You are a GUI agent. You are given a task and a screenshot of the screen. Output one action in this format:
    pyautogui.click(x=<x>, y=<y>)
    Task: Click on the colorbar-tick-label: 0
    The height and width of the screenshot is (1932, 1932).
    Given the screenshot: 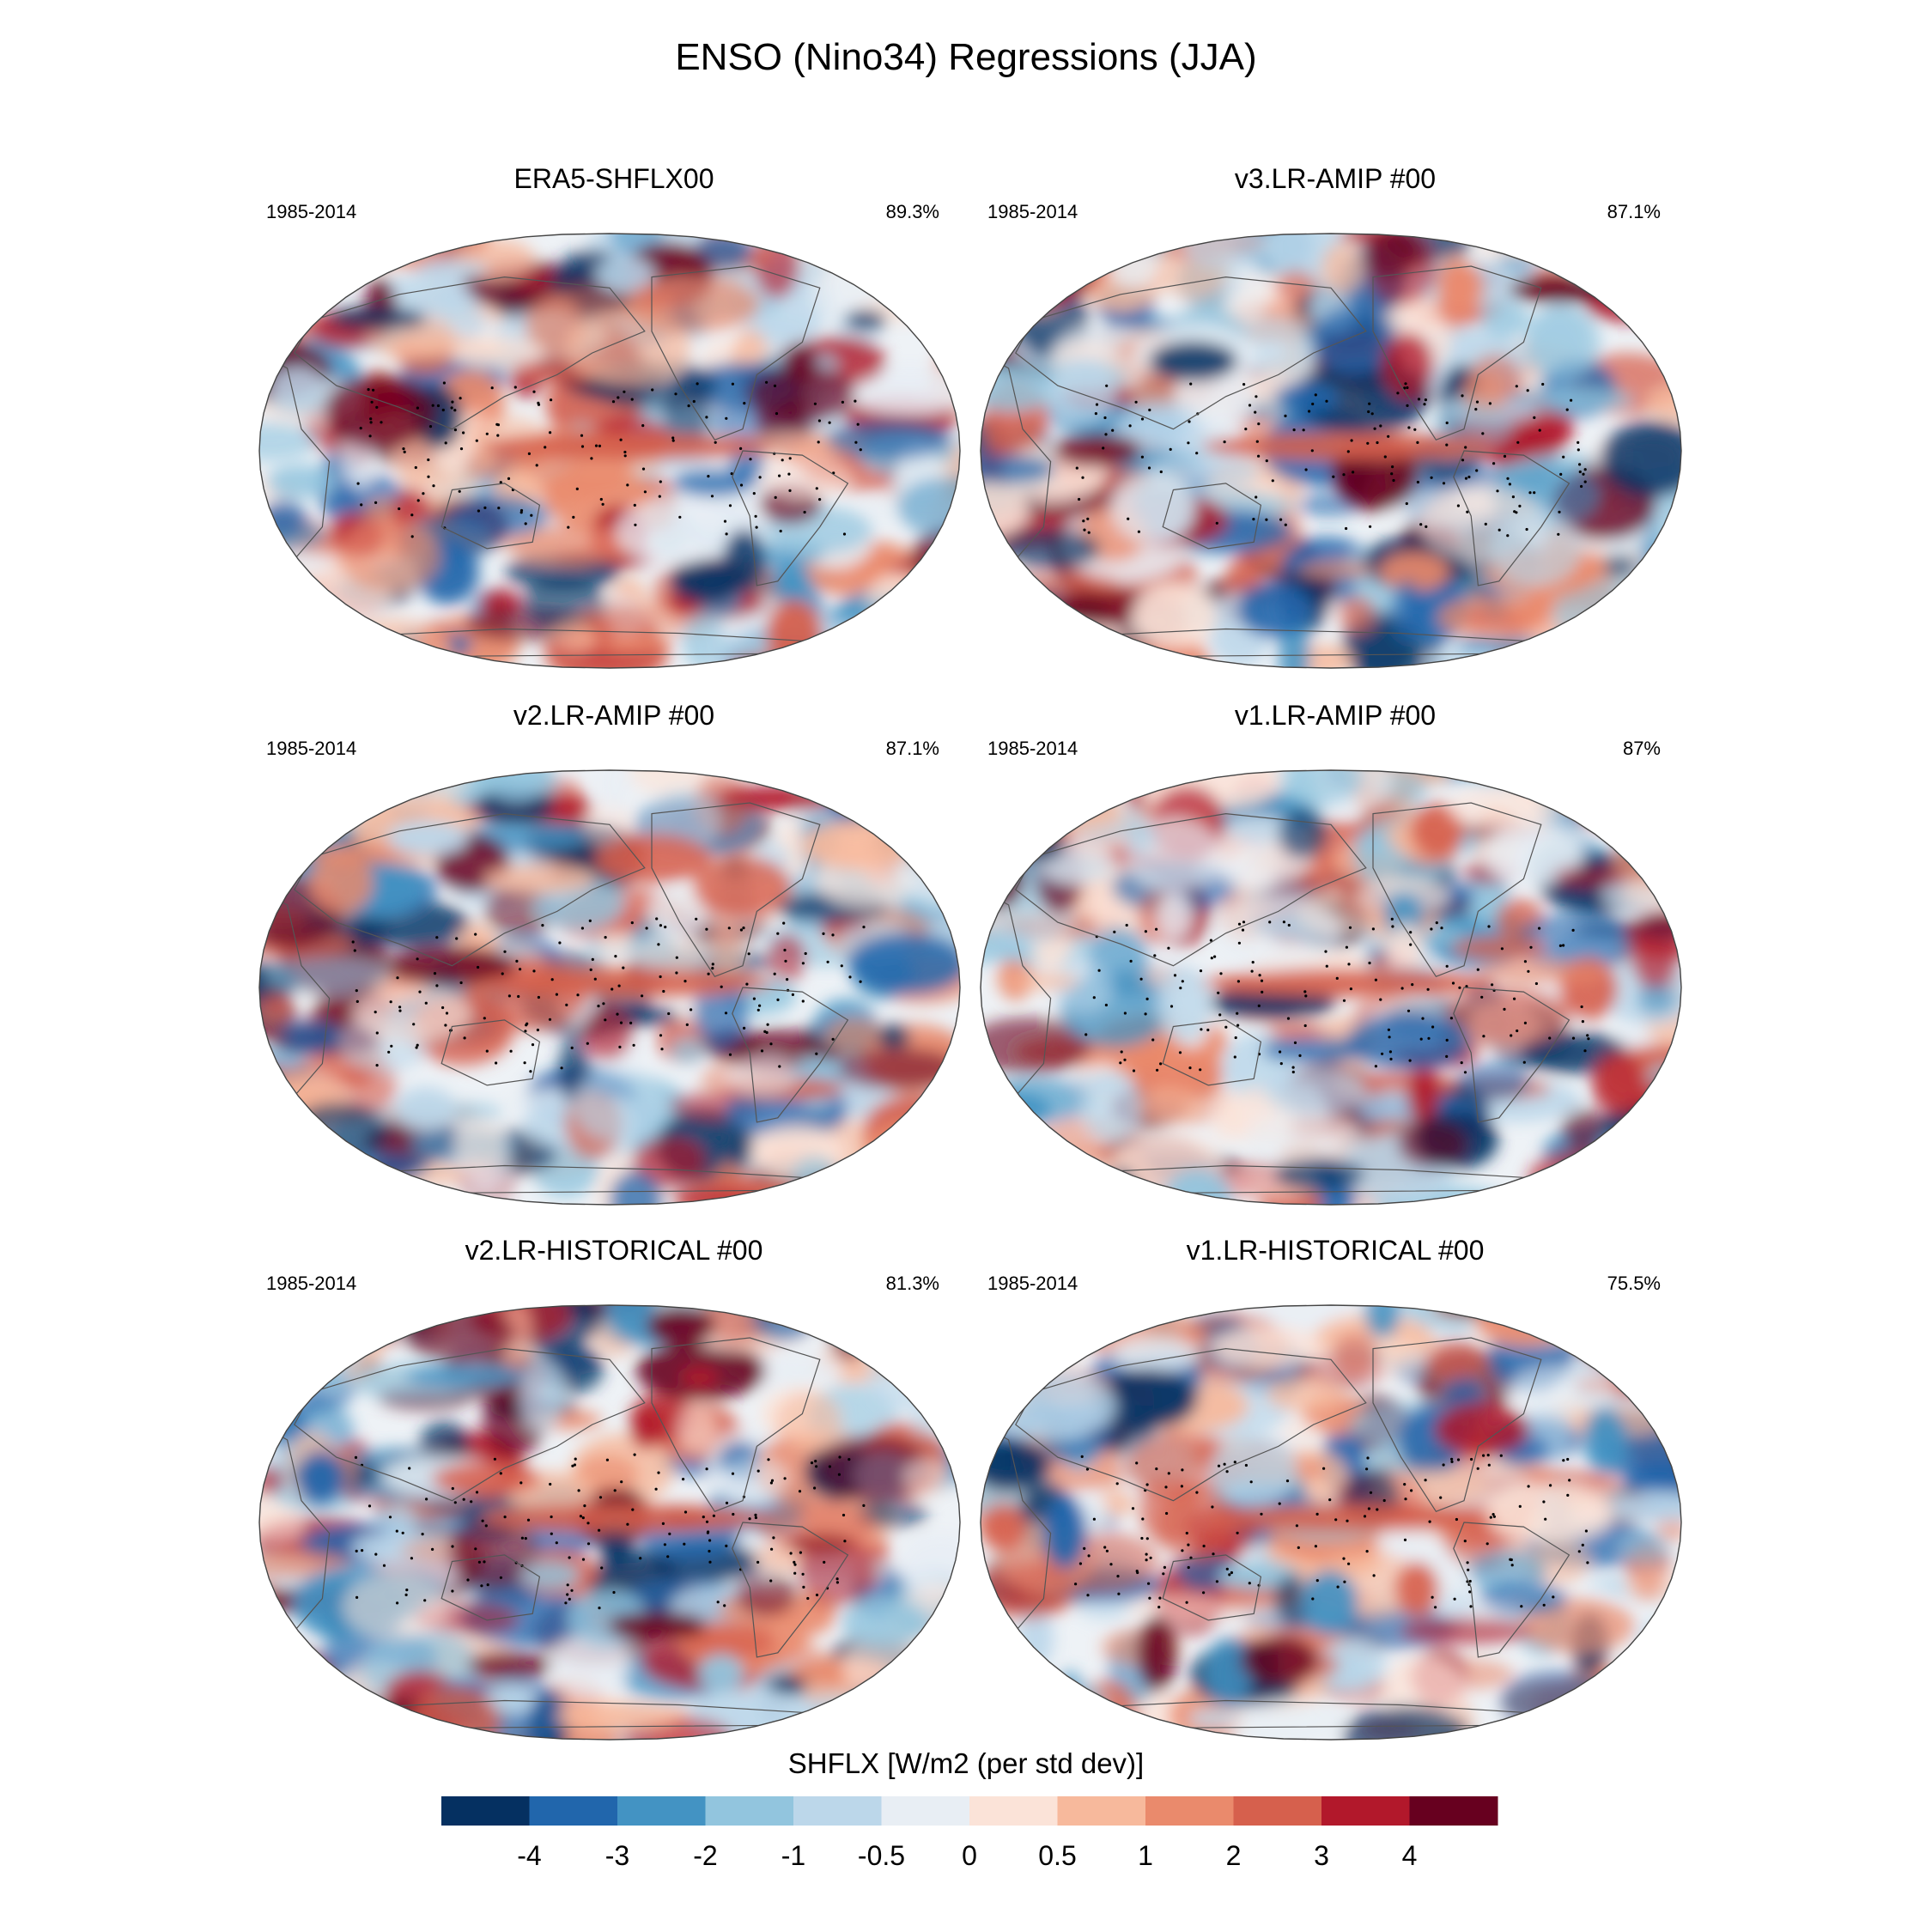 What is the action you would take?
    pyautogui.click(x=969, y=1856)
    